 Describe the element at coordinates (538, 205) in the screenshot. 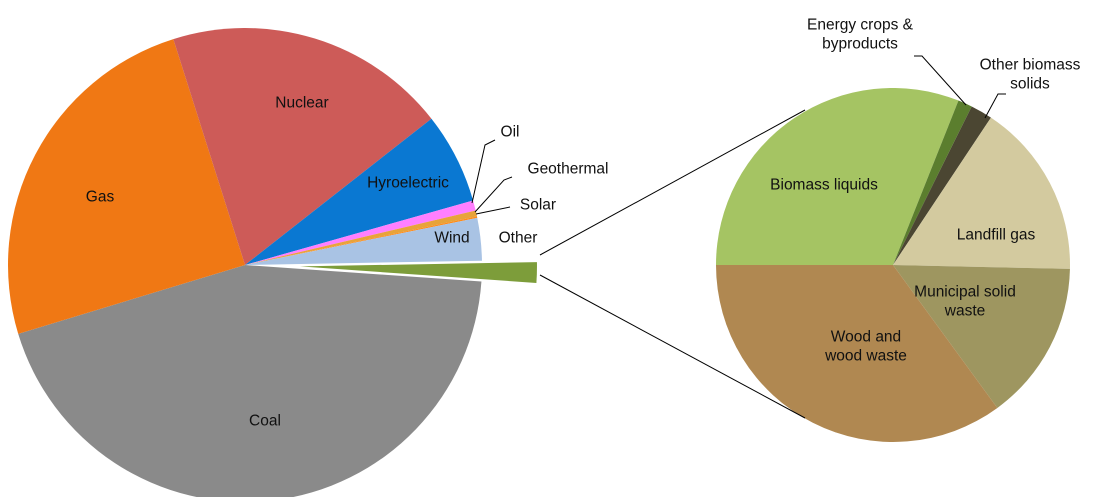

I see `slice-label: Solar` at that location.